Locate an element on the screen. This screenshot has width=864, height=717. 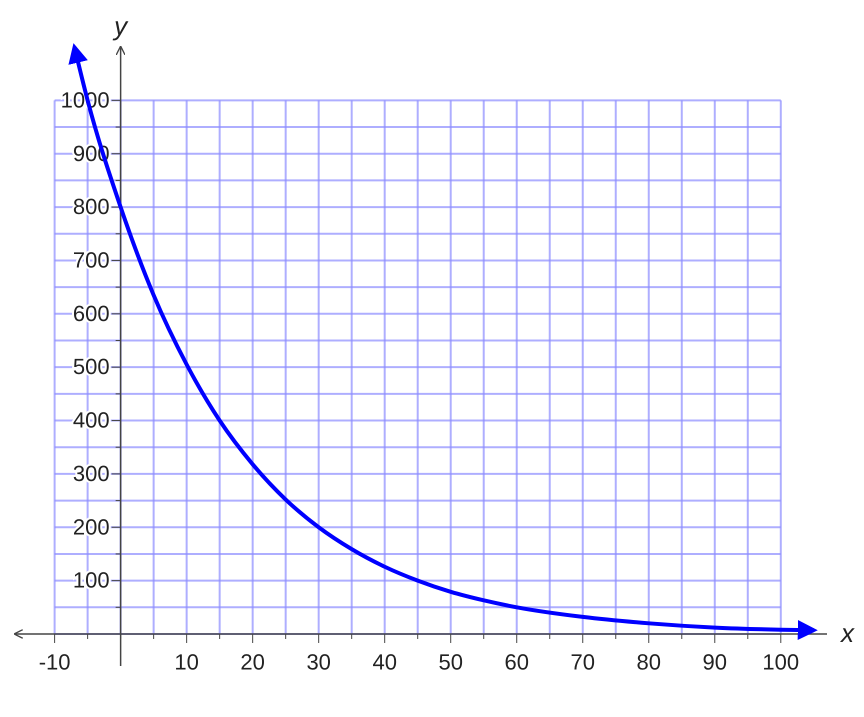
y-tick-label: 300 is located at coordinates (91, 473).